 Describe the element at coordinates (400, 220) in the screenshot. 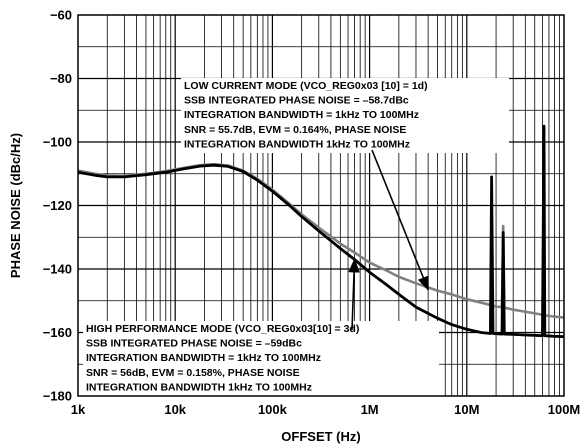

I see `annotation-arrow-low-current` at that location.